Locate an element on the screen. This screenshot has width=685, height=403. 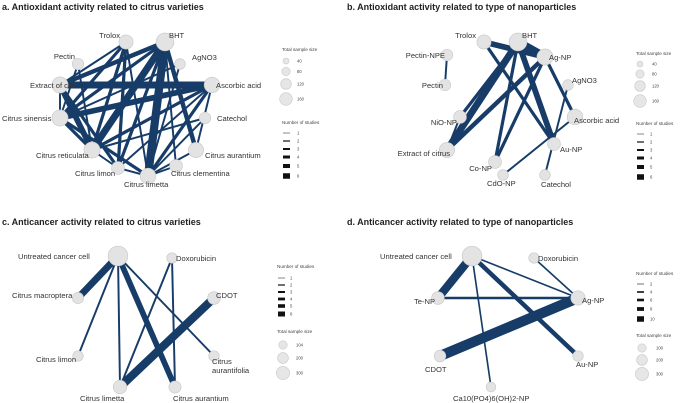
node-label-conp: Co-NP is located at coordinates (480, 168).